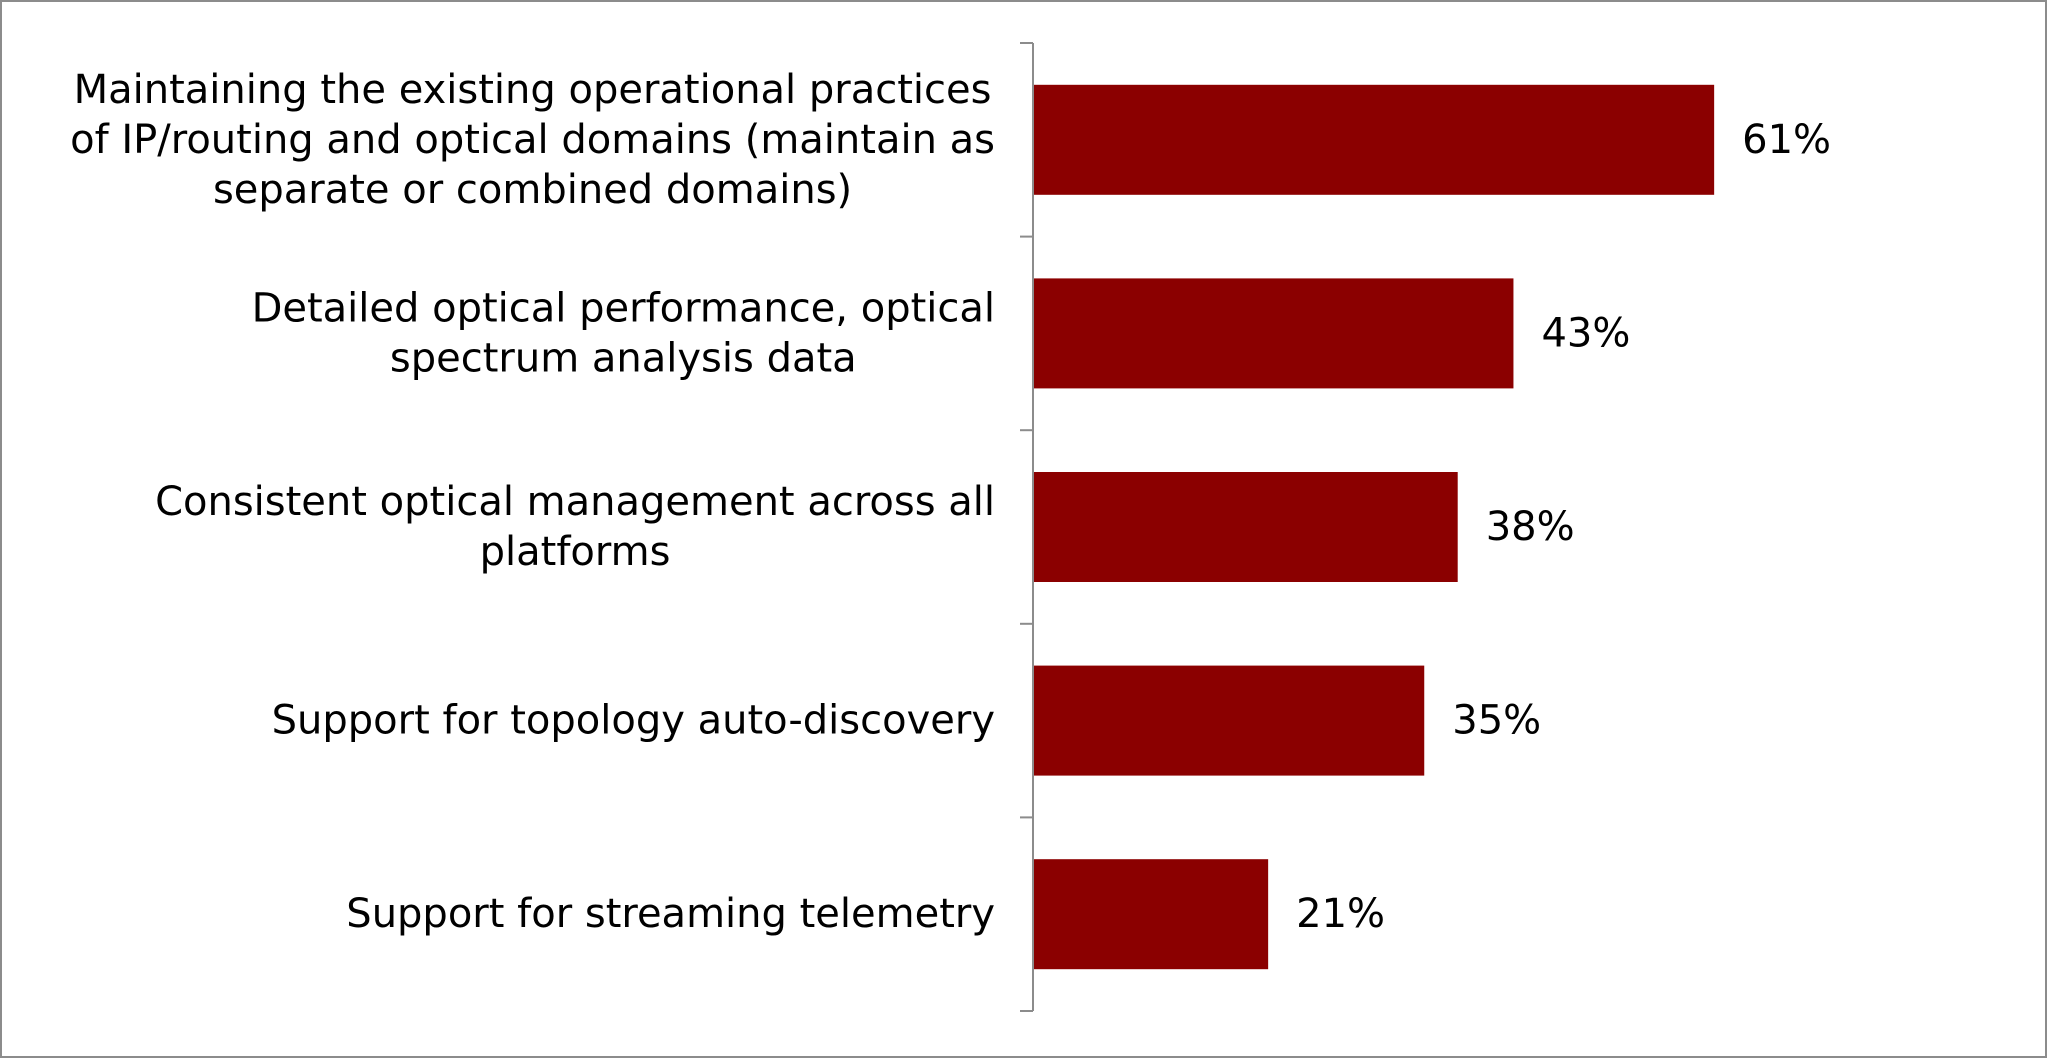  I want to click on data-label: 35%, so click(1496, 721).